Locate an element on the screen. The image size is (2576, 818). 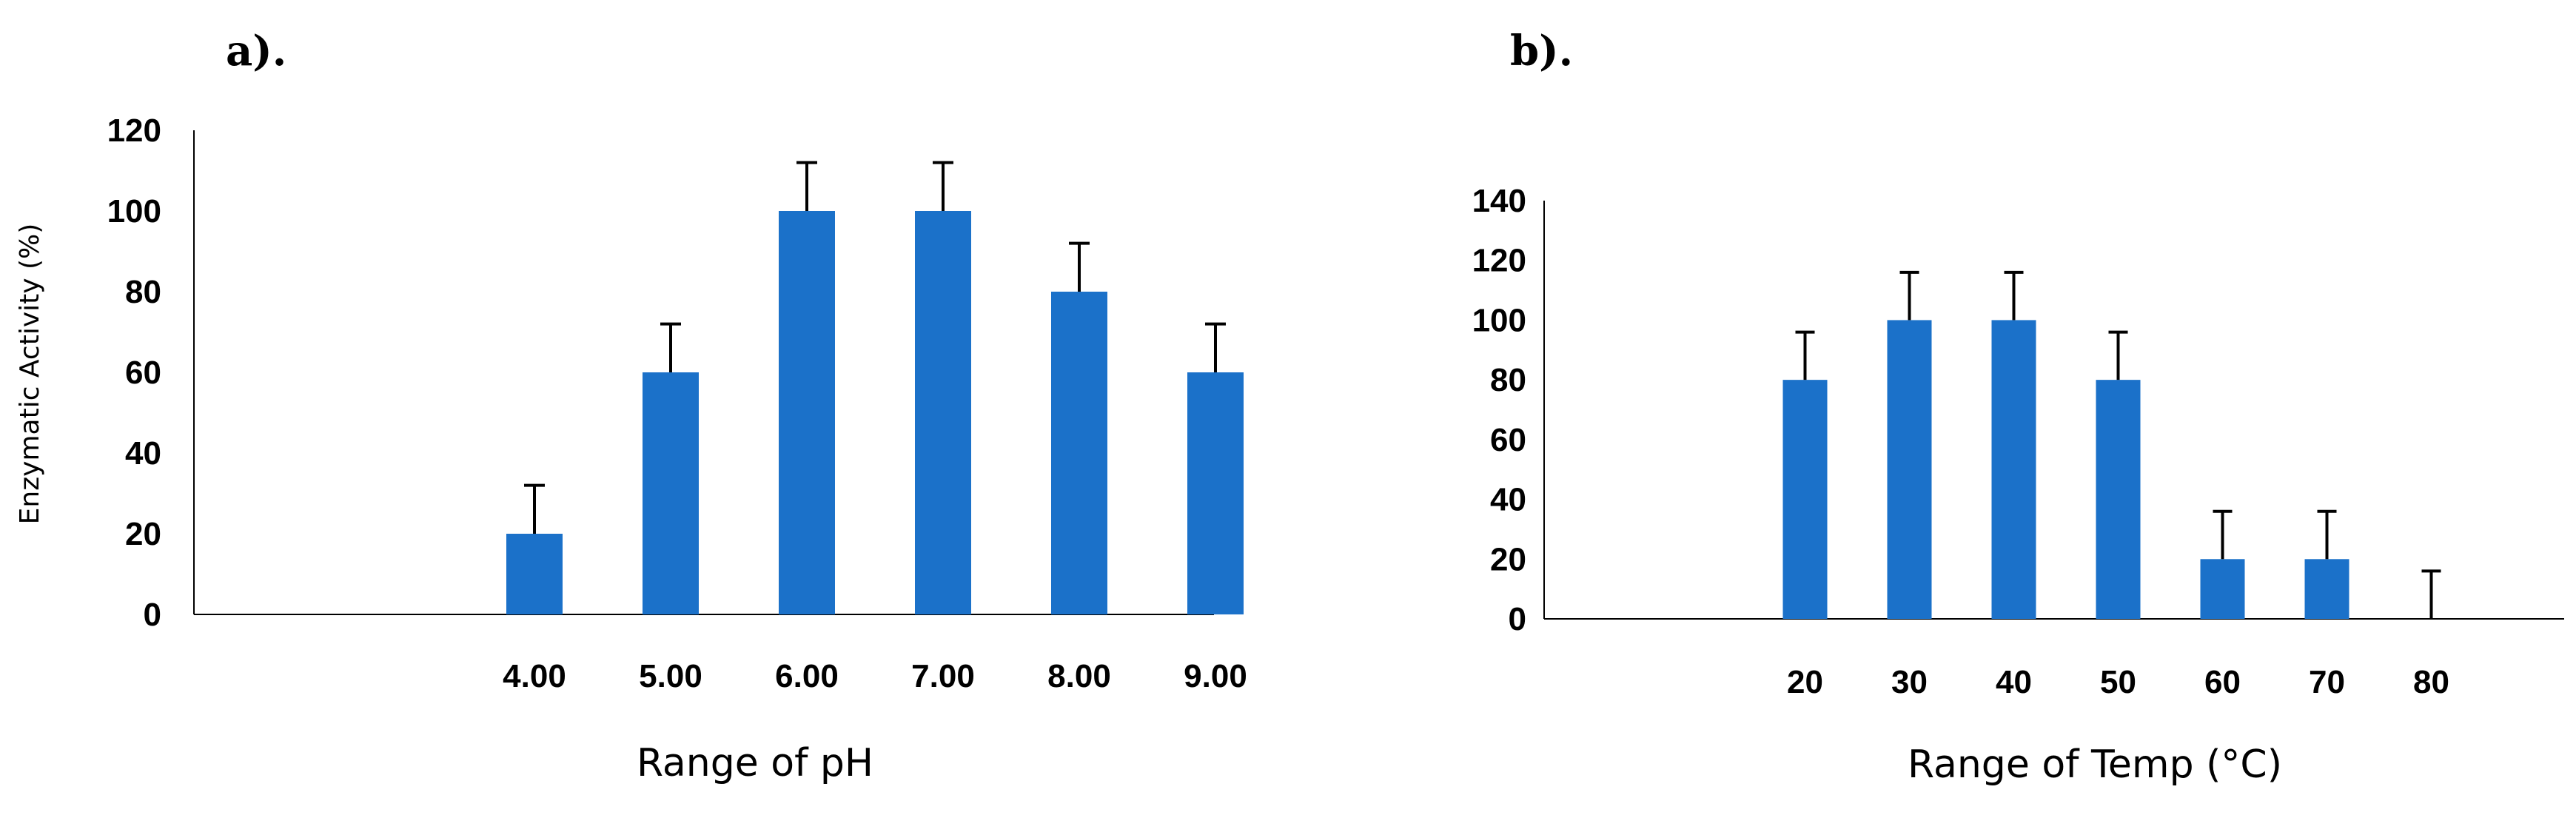
y-tick-label: 140 is located at coordinates (1499, 201).